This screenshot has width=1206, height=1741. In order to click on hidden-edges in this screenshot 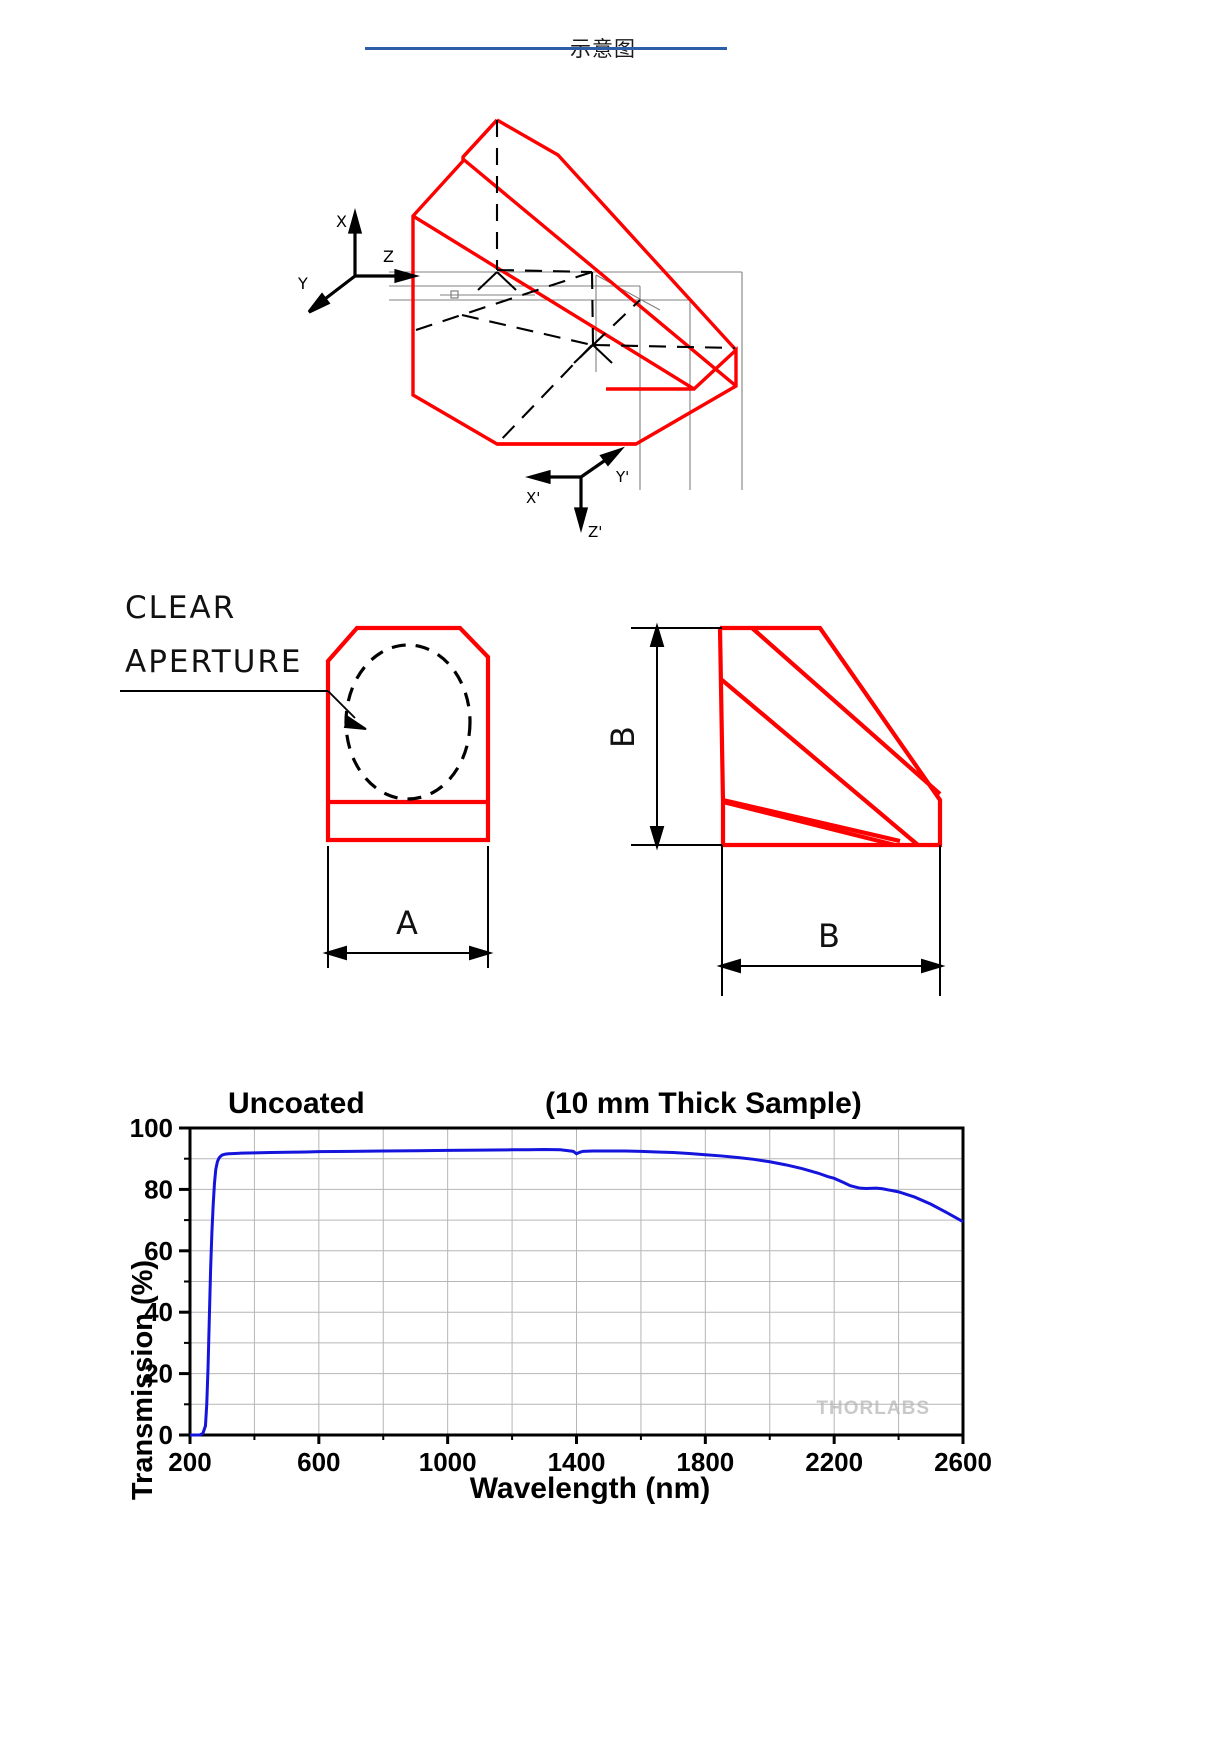, I will do `click(575, 282)`.